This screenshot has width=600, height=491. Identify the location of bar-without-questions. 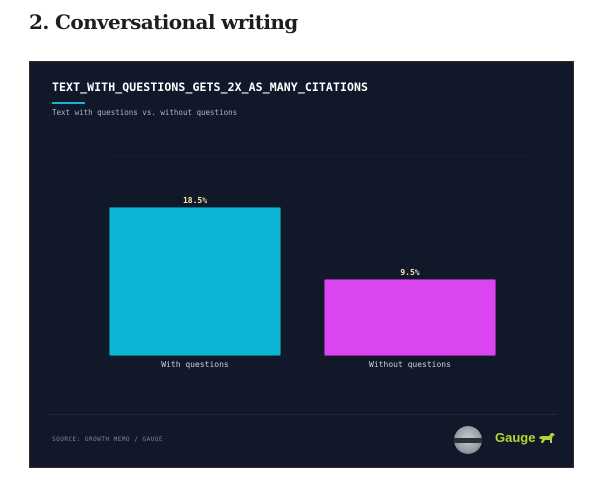
(410, 317).